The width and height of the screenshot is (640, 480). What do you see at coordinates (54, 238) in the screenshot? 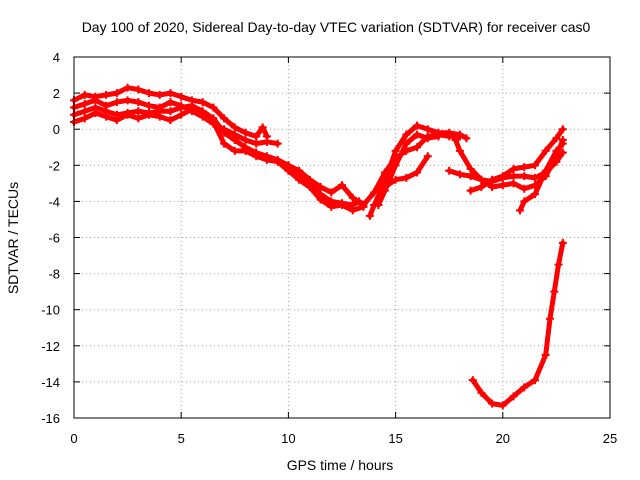
I see `y-tick-label: -6` at bounding box center [54, 238].